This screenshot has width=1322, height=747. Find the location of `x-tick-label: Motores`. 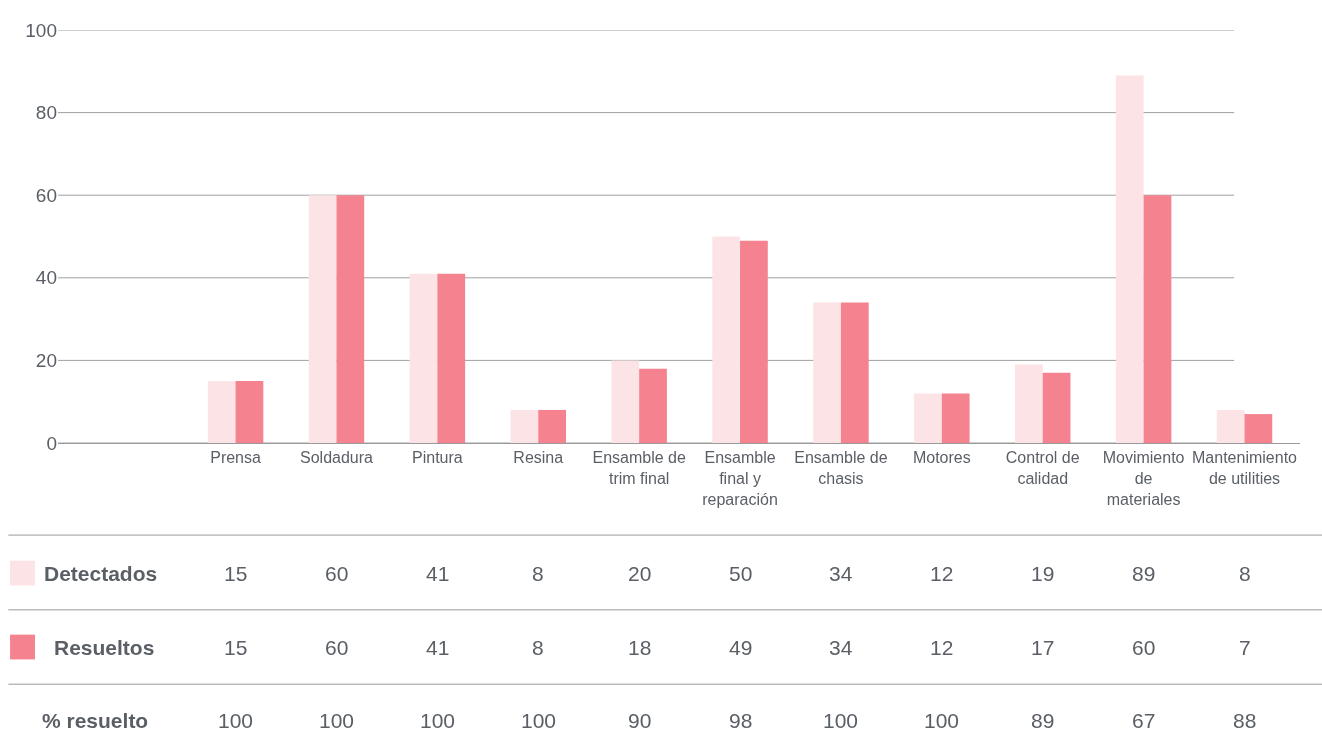

x-tick-label: Motores is located at coordinates (941, 458).